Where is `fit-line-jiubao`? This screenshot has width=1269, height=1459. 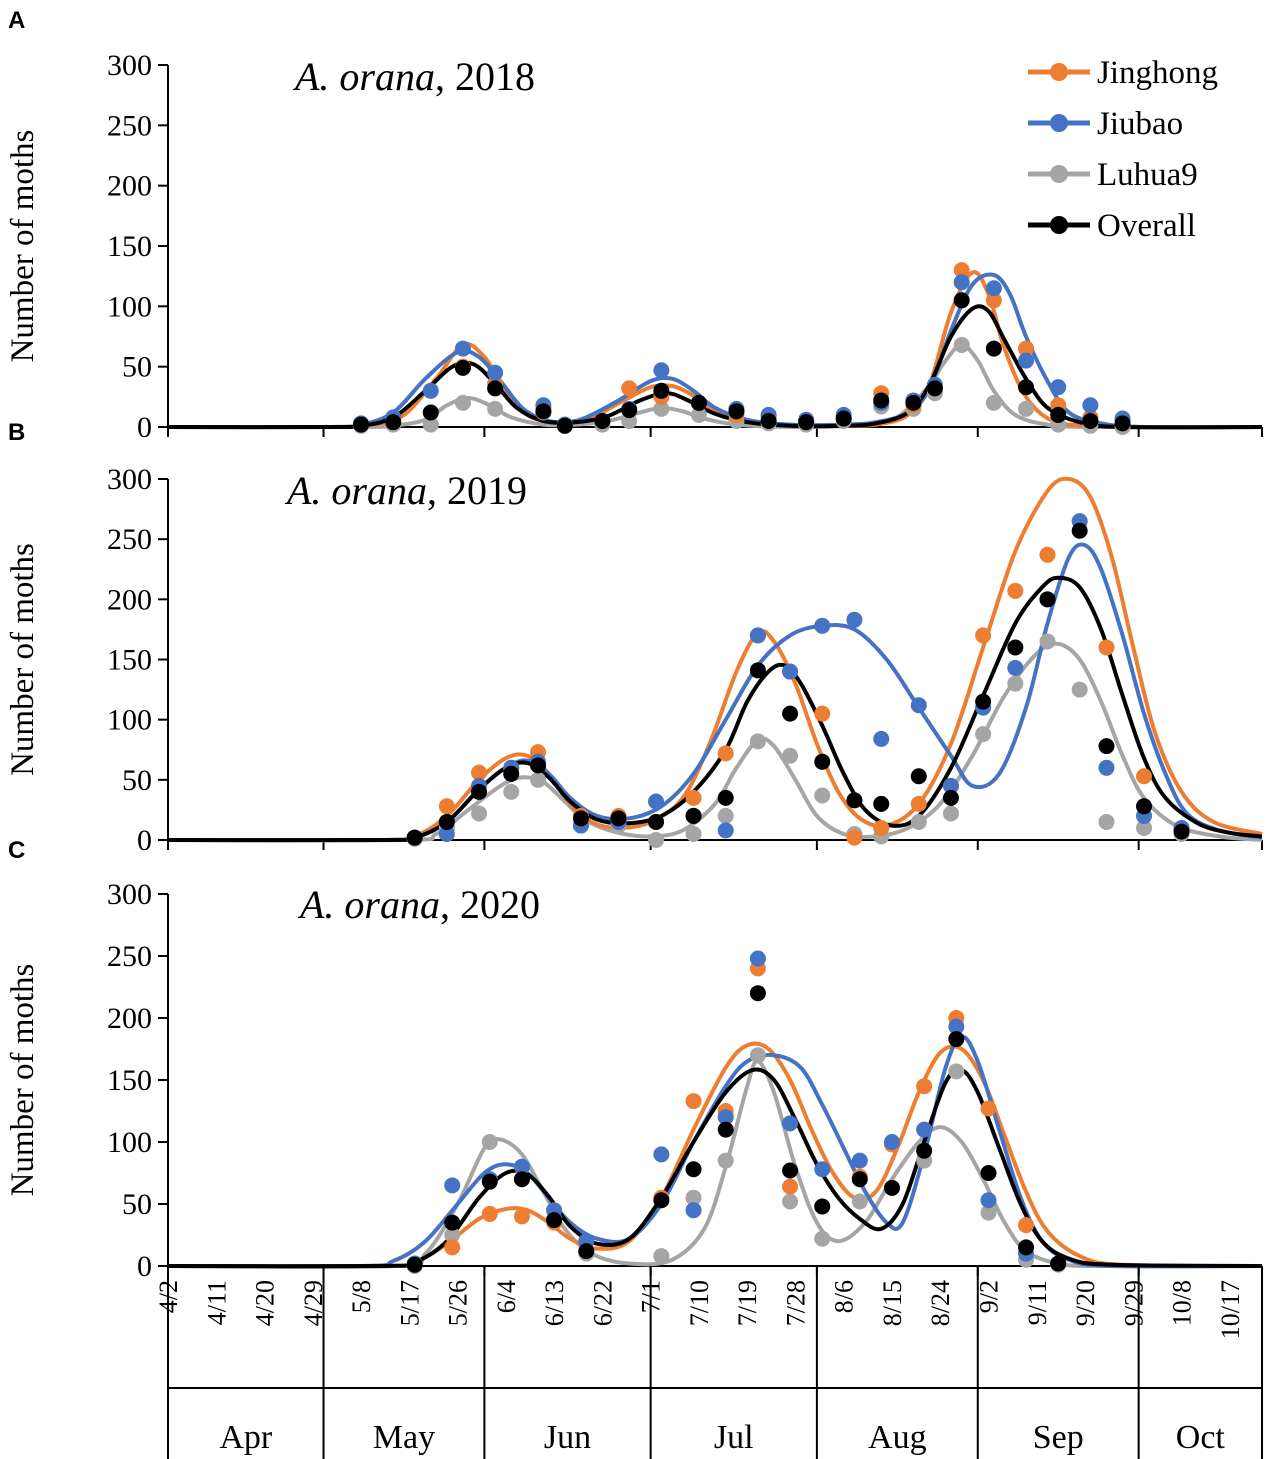 fit-line-jiubao is located at coordinates (715, 1151).